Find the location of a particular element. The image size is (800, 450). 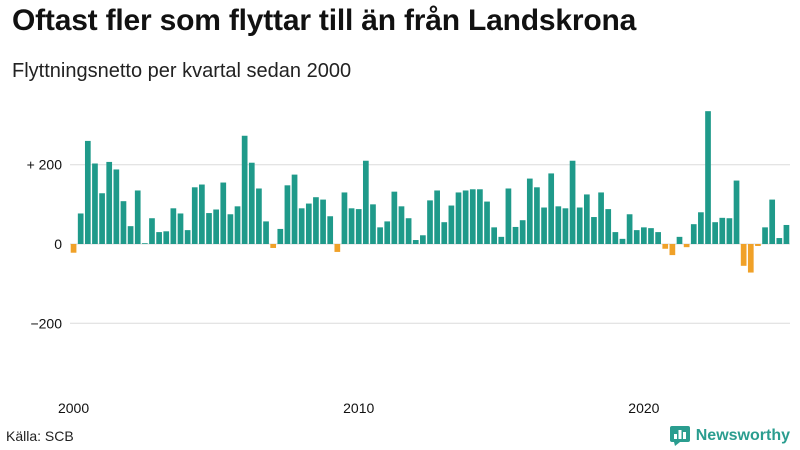

y-tick-label: 0 is located at coordinates (58, 244).